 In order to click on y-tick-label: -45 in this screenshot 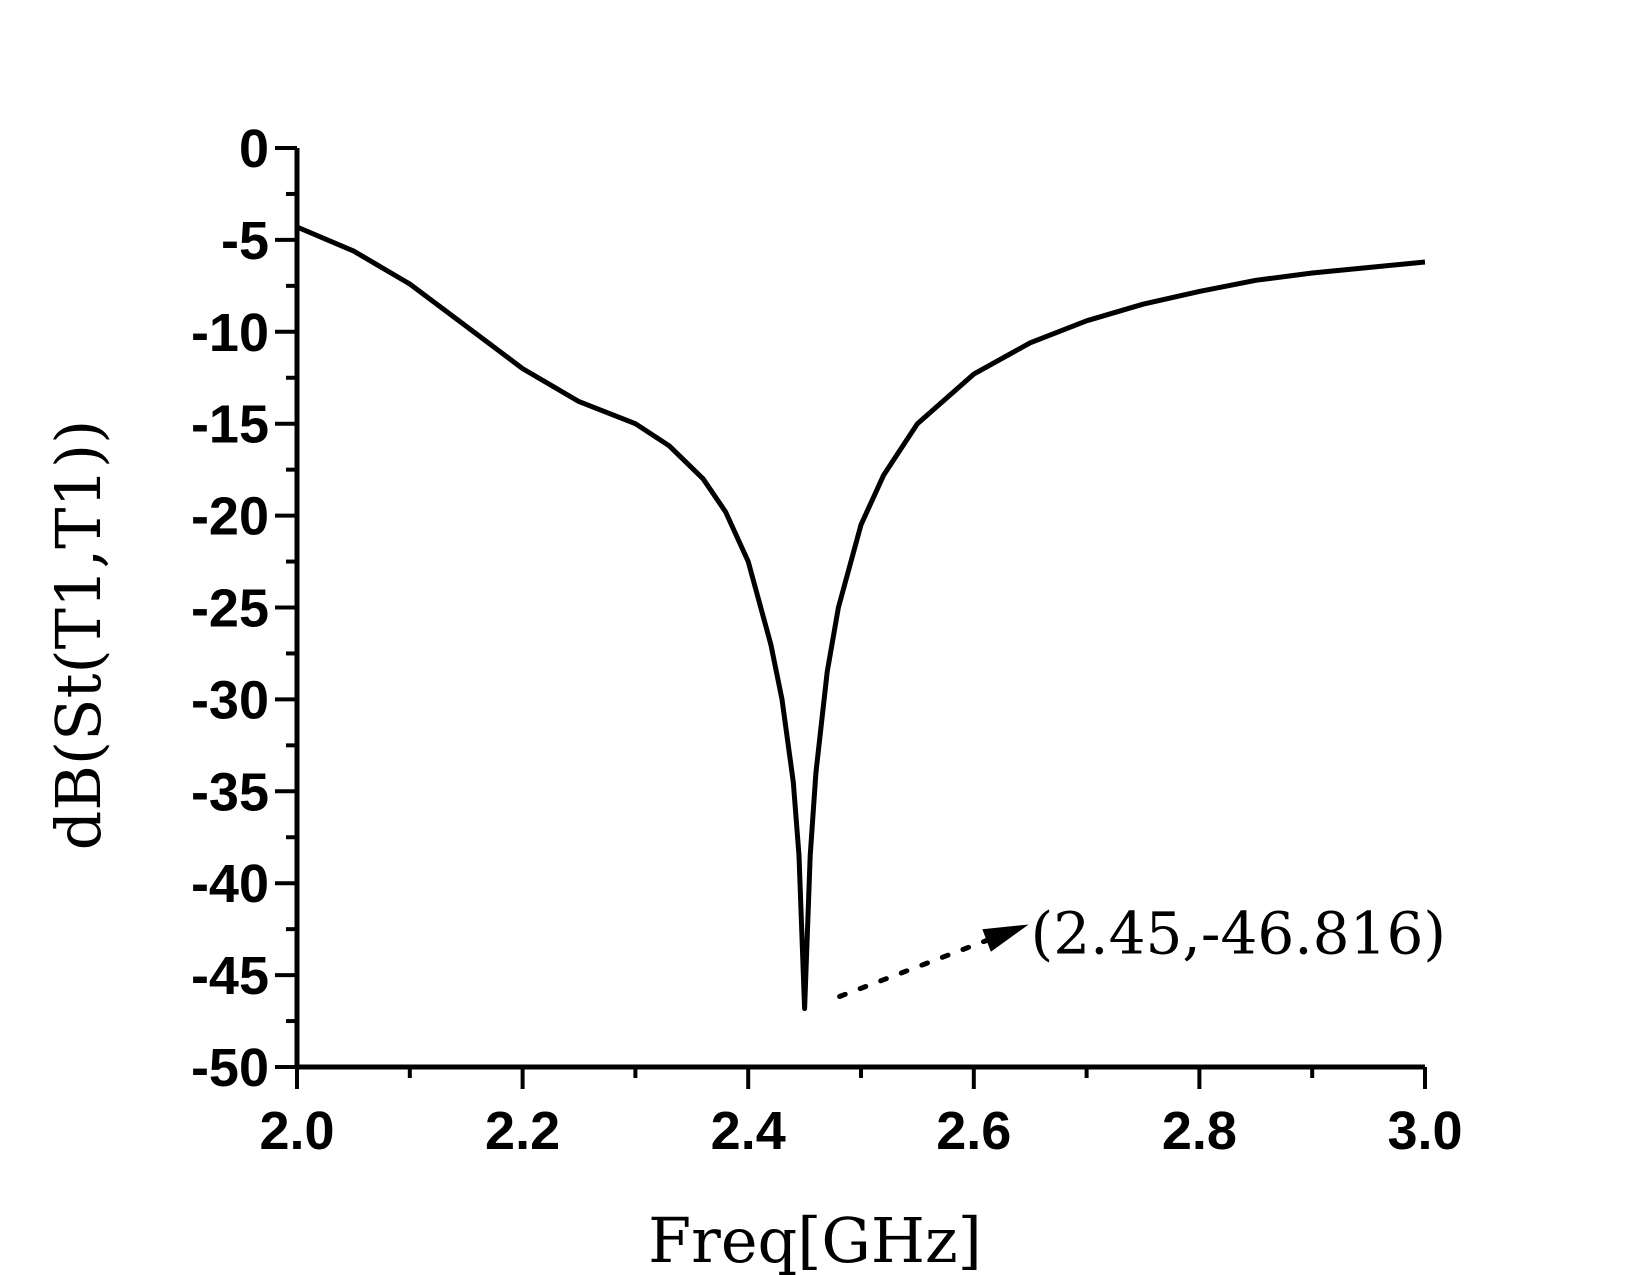, I will do `click(230, 976)`.